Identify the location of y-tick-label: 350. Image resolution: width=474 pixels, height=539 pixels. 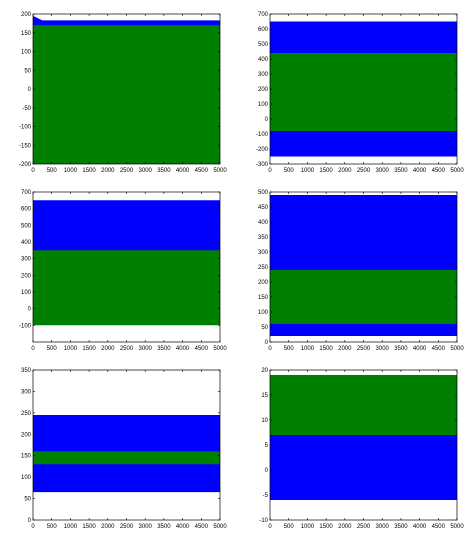
(26, 371).